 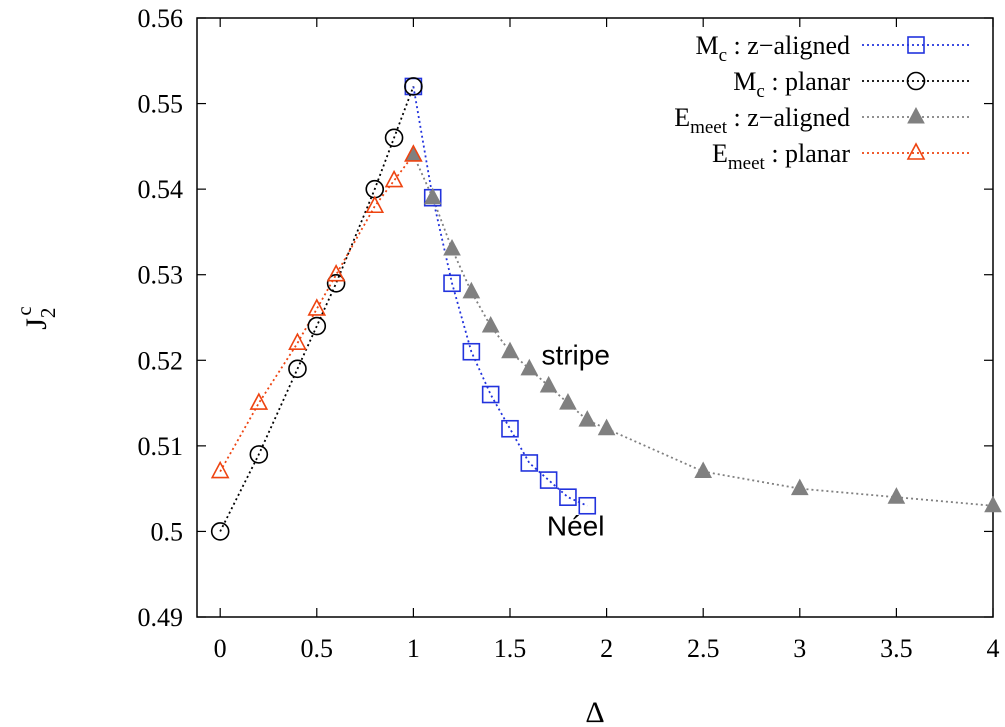 What do you see at coordinates (606, 648) in the screenshot?
I see `x-tick-label: 2` at bounding box center [606, 648].